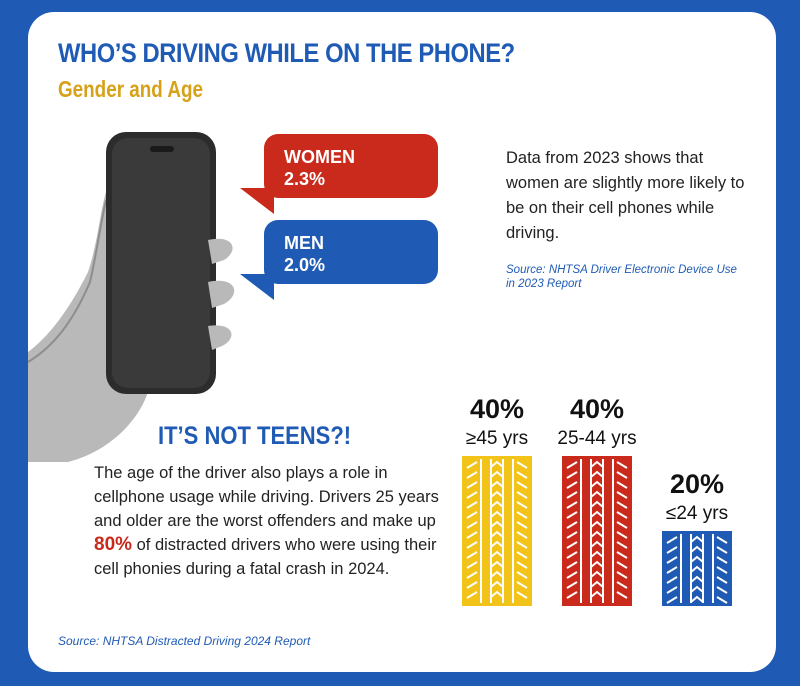  Describe the element at coordinates (497, 438) in the screenshot. I see `bar-category-label-45-yrs: ≥45 yrs` at that location.